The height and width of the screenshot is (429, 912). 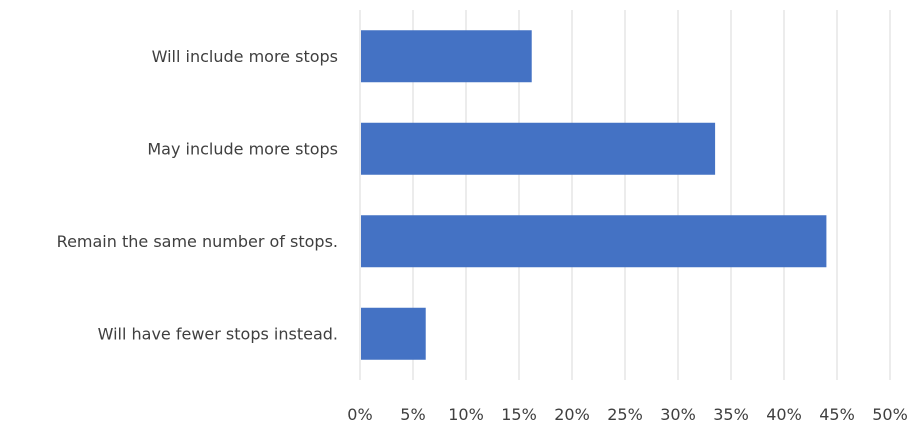 I want to click on x-tick-label: 15%, so click(x=519, y=414).